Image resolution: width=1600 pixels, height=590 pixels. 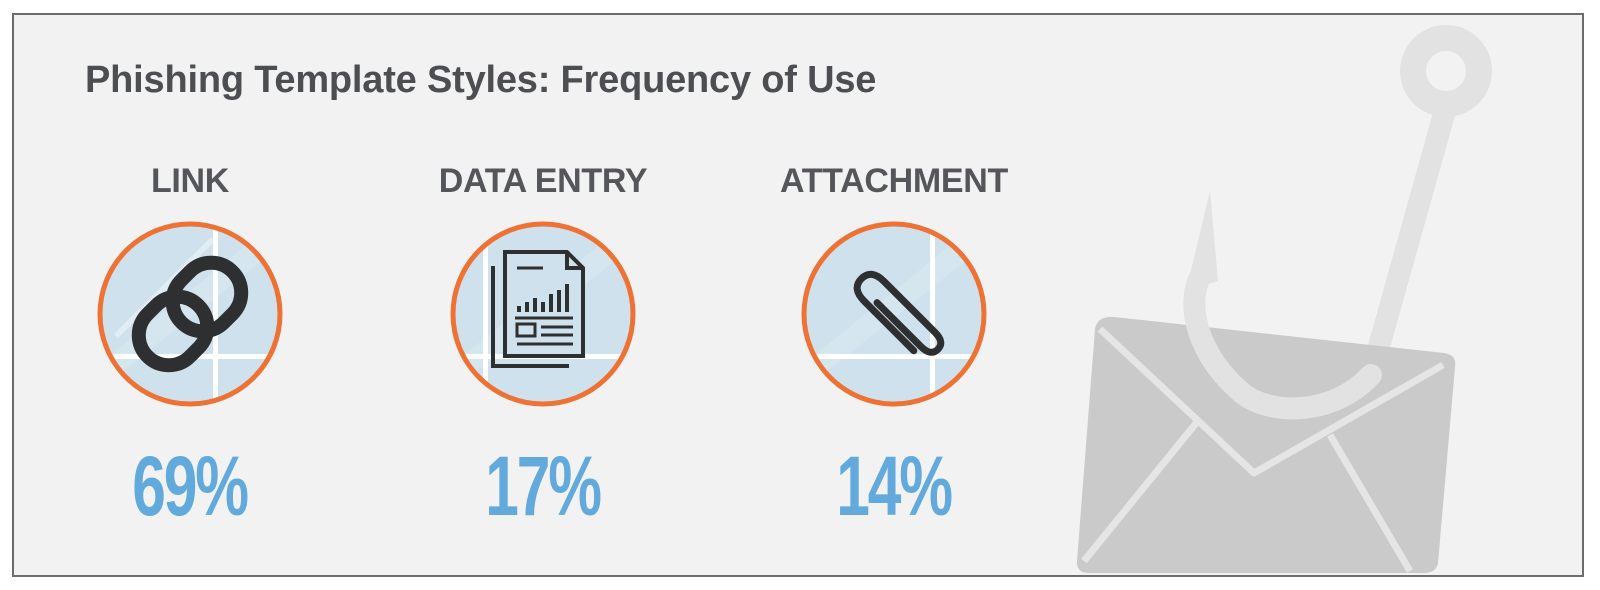 I want to click on stat-value: 14%, so click(x=895, y=486).